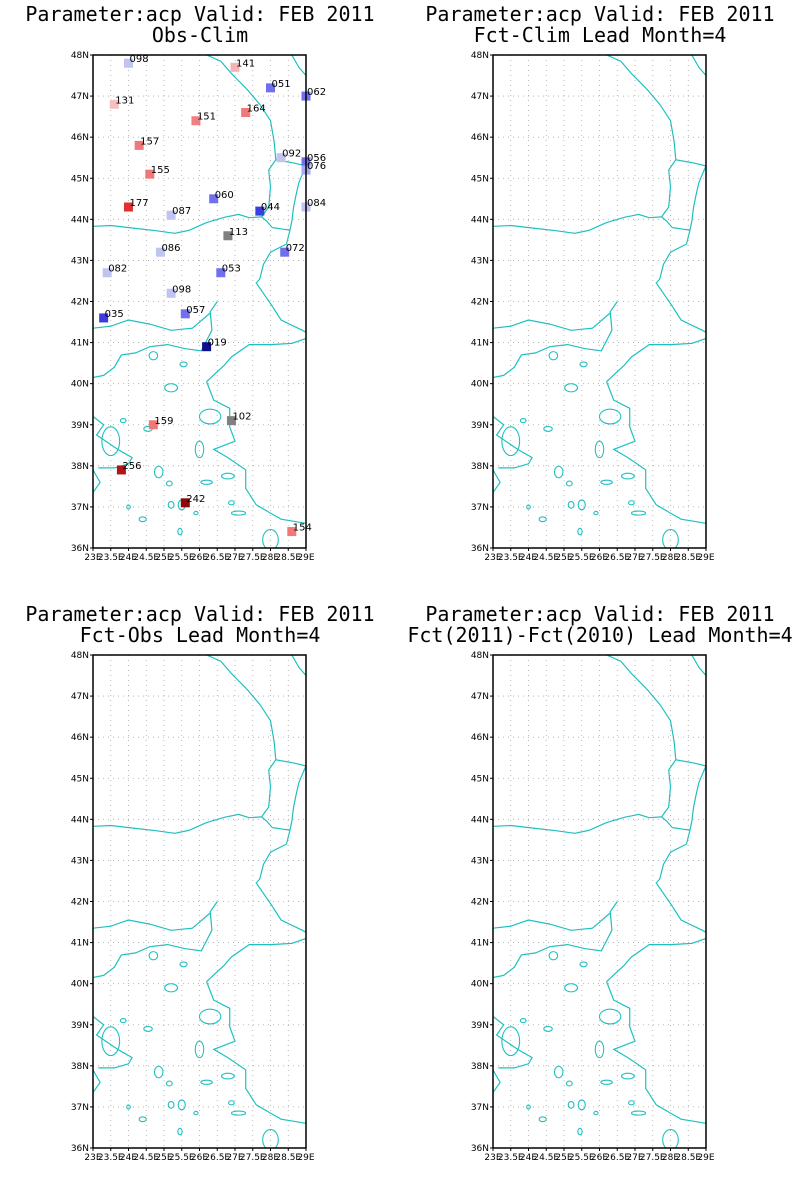 The height and width of the screenshot is (1200, 800). Describe the element at coordinates (480, 508) in the screenshot. I see `lat-tick-label: 37N` at that location.